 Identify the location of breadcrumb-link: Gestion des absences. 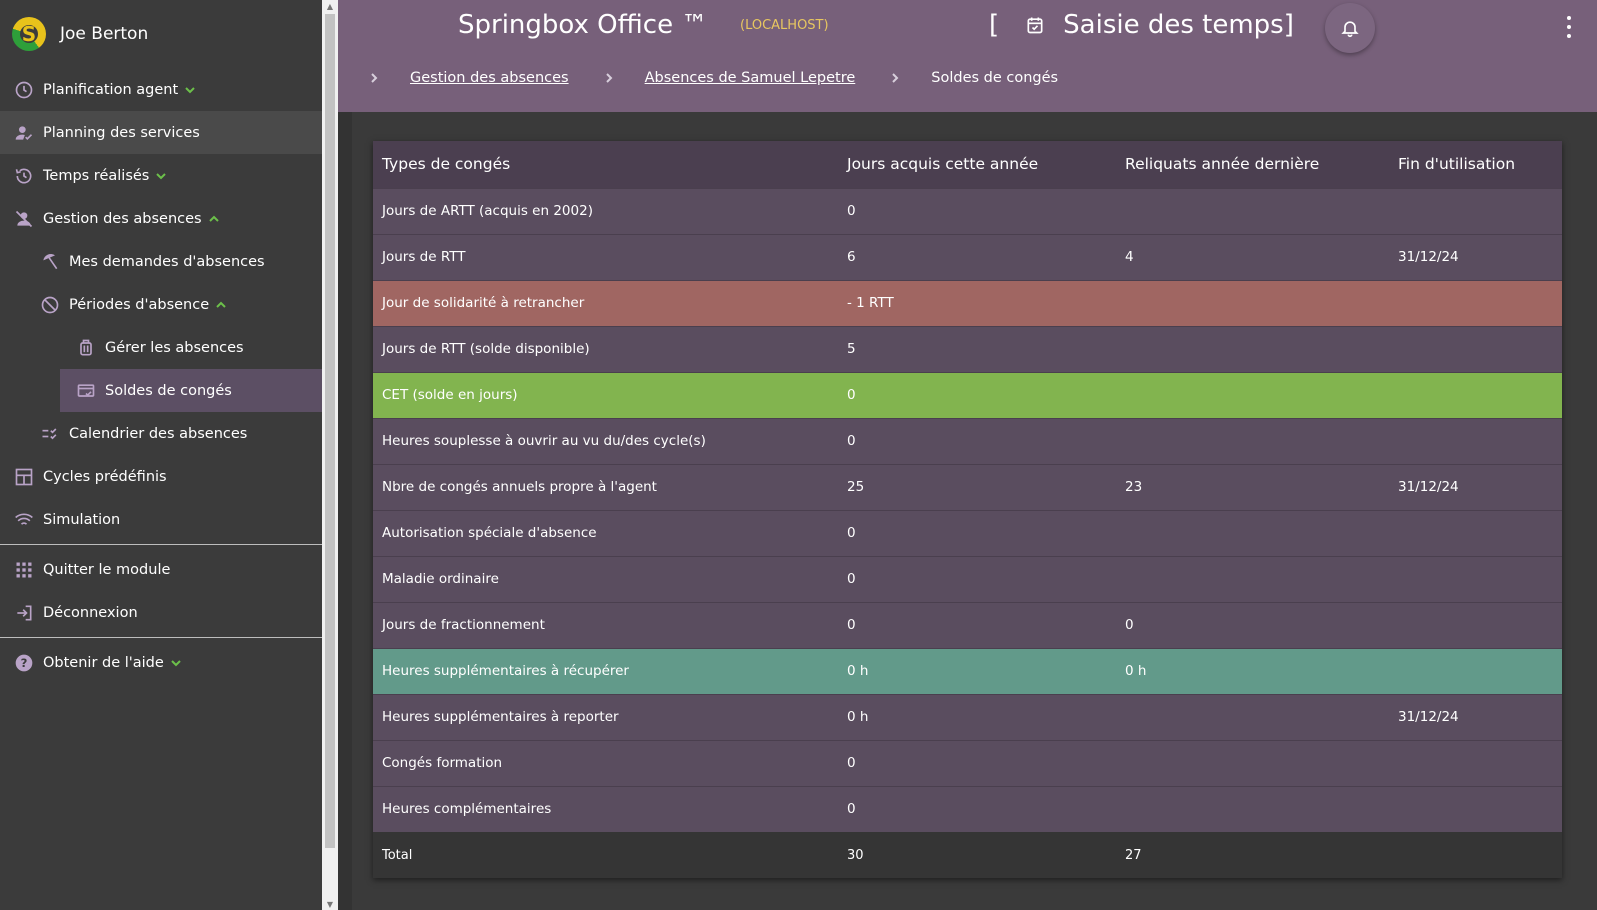
(489, 78).